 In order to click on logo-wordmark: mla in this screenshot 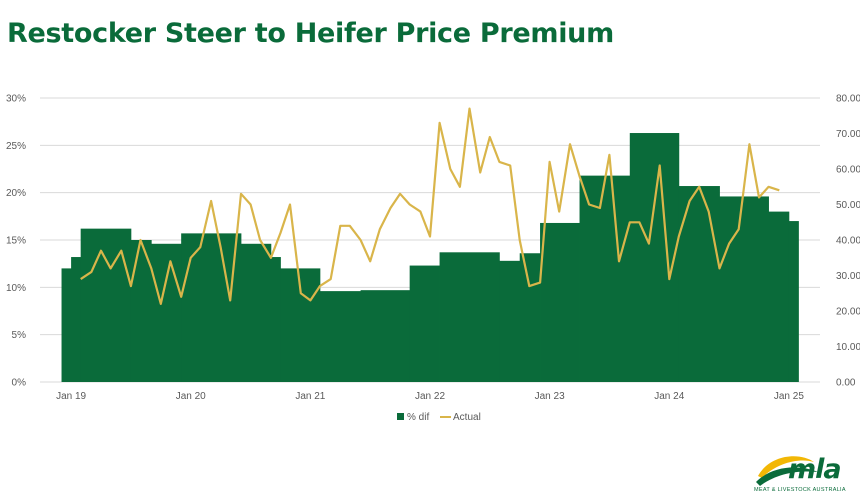, I will do `click(815, 469)`.